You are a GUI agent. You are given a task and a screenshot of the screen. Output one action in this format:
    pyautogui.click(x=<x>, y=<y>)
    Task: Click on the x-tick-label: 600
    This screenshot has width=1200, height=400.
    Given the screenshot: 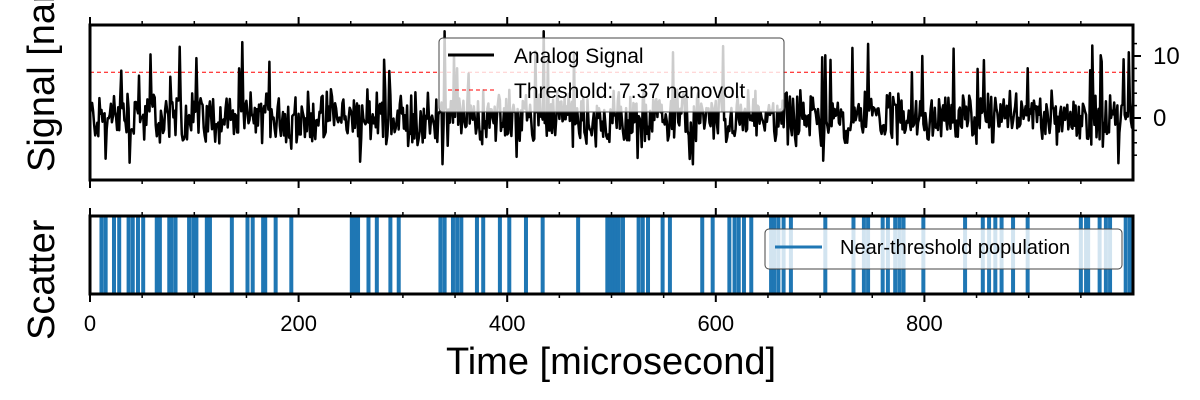 What is the action you would take?
    pyautogui.click(x=715, y=323)
    